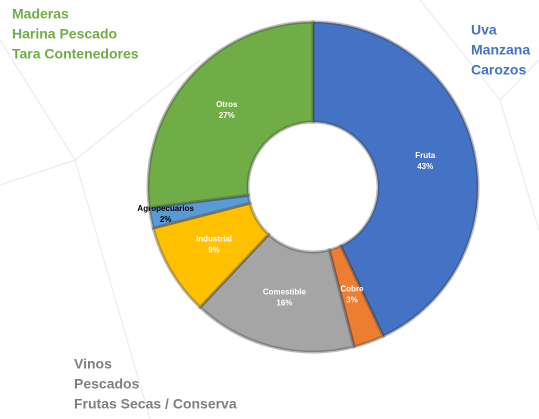  What do you see at coordinates (227, 115) in the screenshot?
I see `slice-value-label: 27%` at bounding box center [227, 115].